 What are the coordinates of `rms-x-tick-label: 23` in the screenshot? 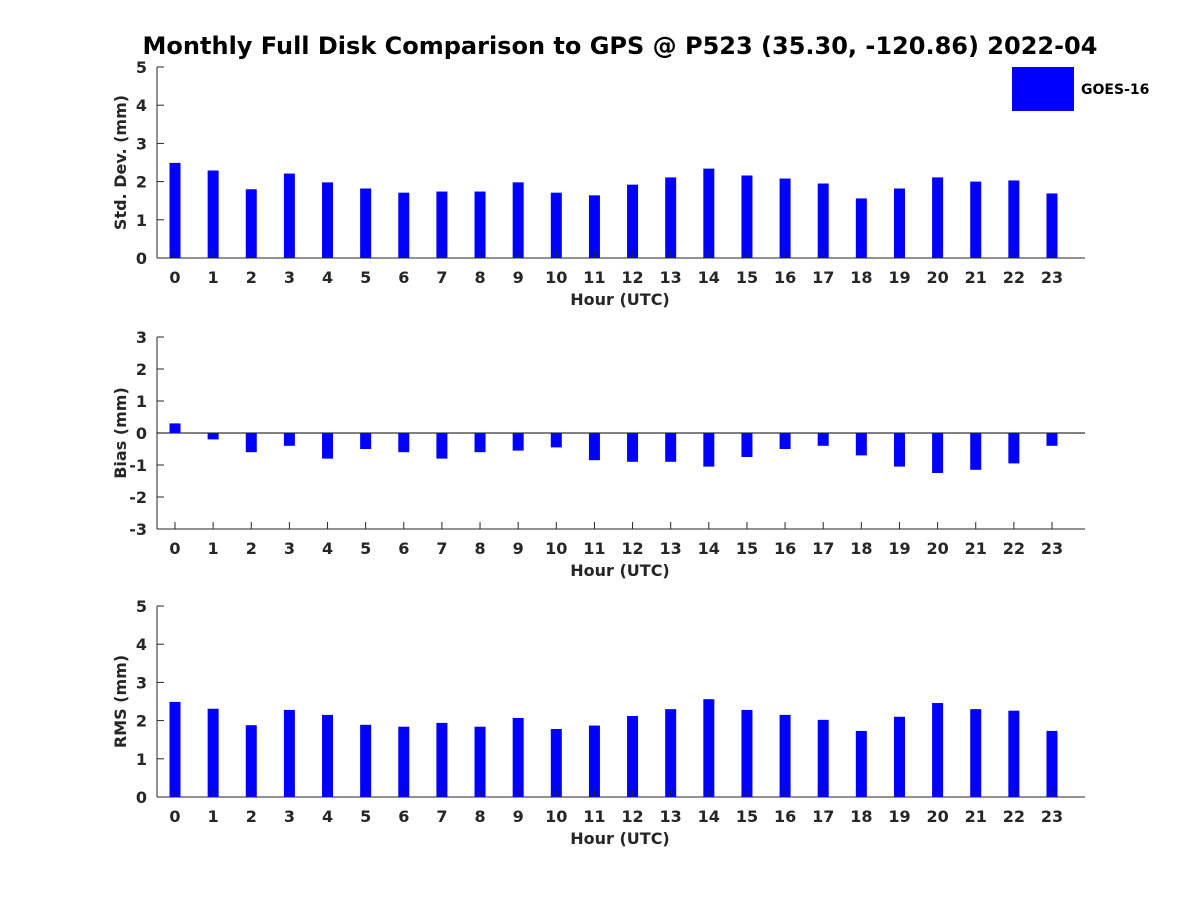 It's located at (1052, 816).